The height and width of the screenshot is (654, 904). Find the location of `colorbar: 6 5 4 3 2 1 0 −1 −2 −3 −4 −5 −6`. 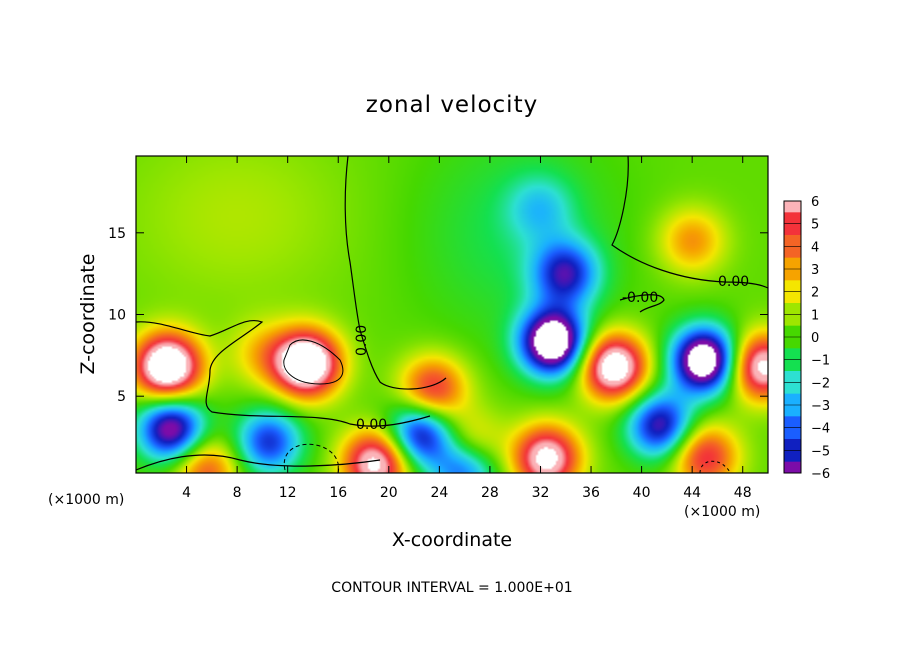

colorbar: 6 5 4 3 2 1 0 −1 −2 −3 −4 −5 −6 is located at coordinates (806, 338).